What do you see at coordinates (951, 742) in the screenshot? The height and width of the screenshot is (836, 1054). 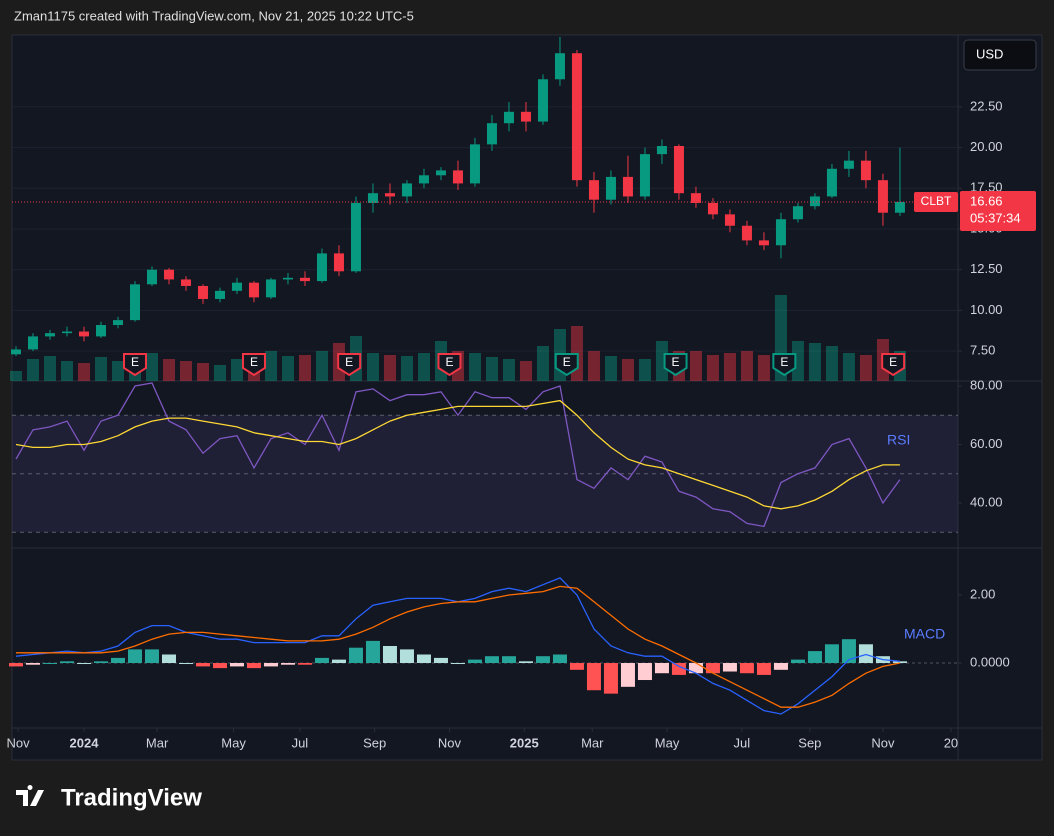 I see `x-tick-label: 20` at bounding box center [951, 742].